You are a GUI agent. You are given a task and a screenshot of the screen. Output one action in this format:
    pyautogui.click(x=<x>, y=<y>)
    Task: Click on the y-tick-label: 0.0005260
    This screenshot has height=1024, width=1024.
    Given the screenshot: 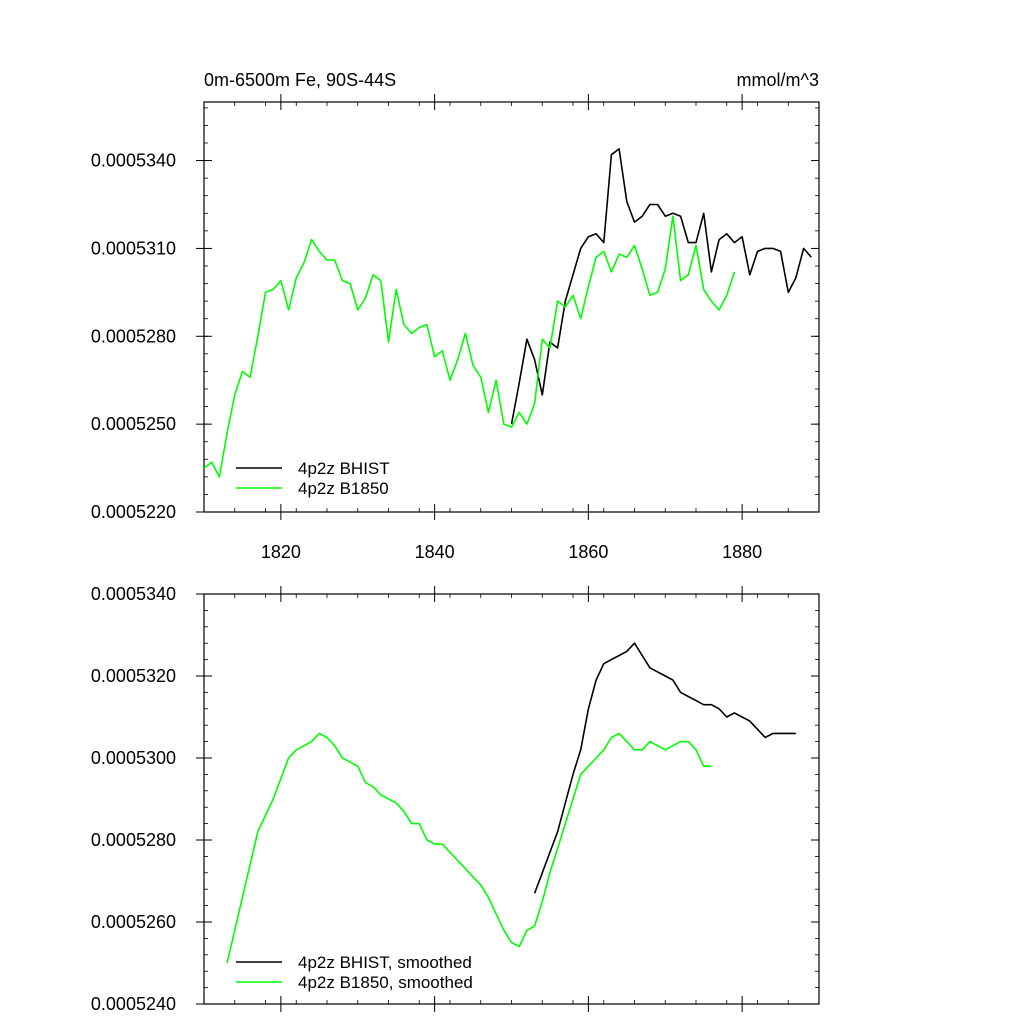 What is the action you would take?
    pyautogui.click(x=133, y=922)
    